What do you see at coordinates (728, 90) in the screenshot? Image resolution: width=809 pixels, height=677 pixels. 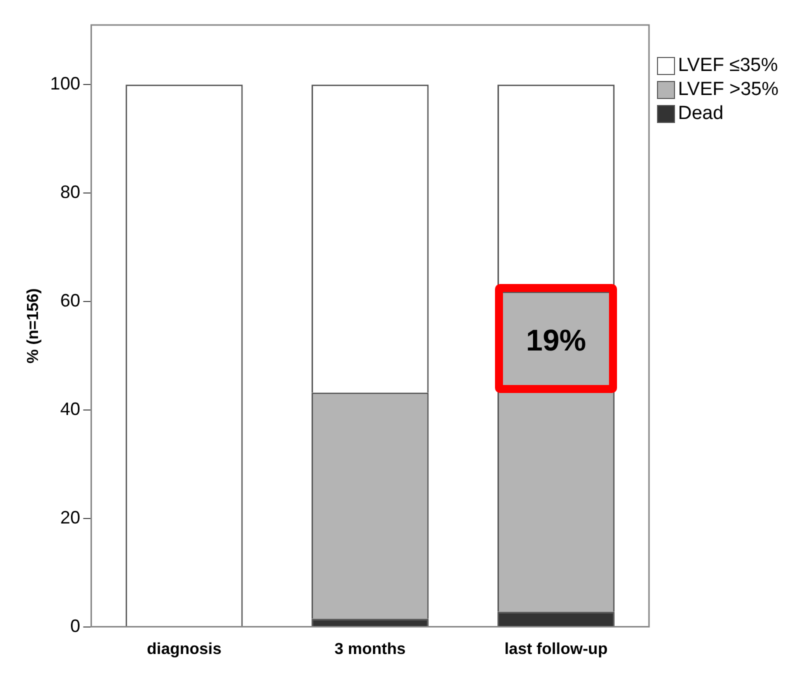 I see `legend-label: LVEF >35%` at bounding box center [728, 90].